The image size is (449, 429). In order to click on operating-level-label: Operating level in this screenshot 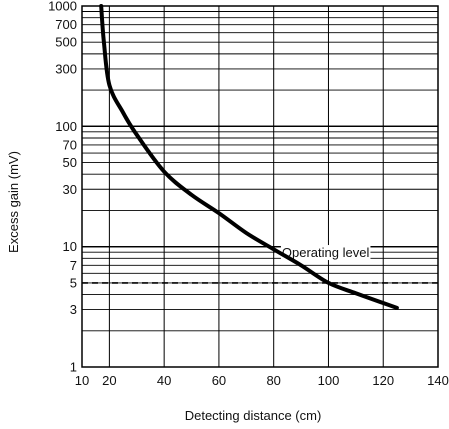, I will do `click(326, 252)`.